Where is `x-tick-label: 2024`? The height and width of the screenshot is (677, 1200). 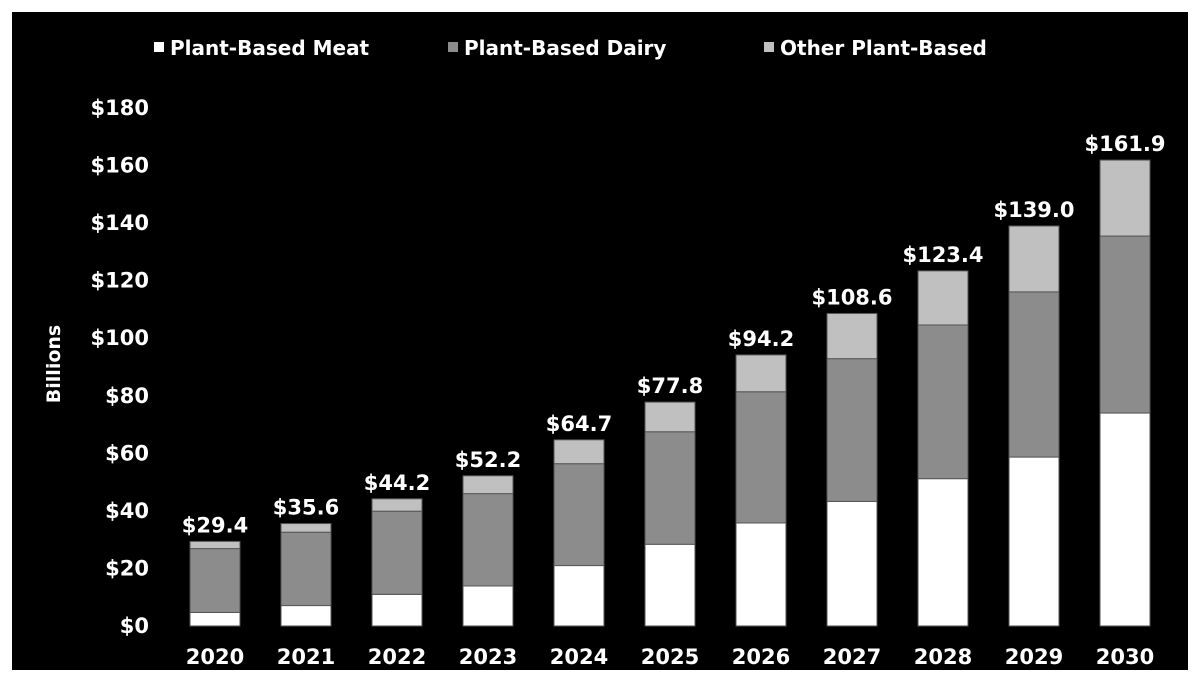 x-tick-label: 2024 is located at coordinates (579, 657).